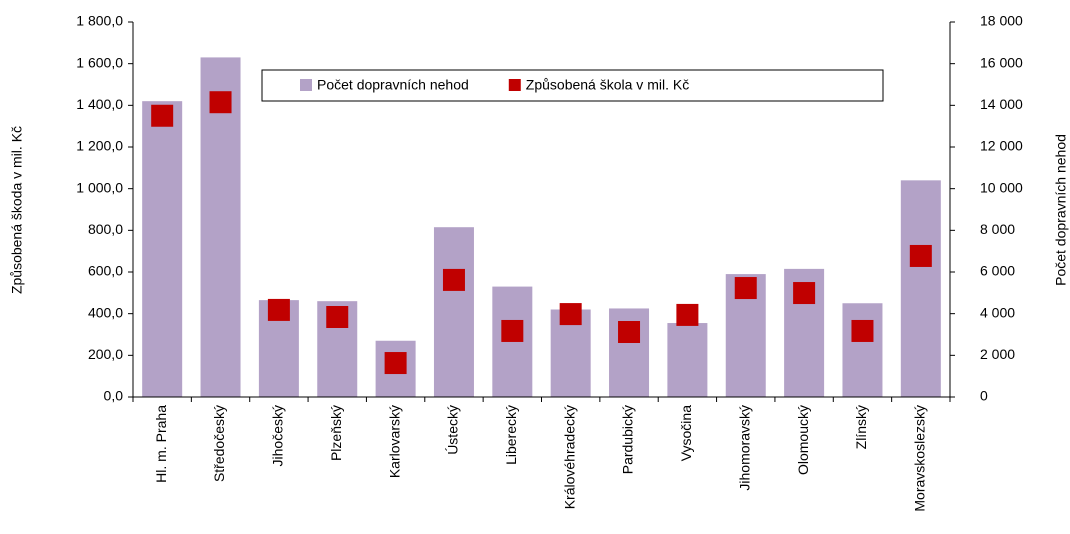 The height and width of the screenshot is (534, 1070). What do you see at coordinates (1001, 104) in the screenshot?
I see `y2-tick-label: 14 000` at bounding box center [1001, 104].